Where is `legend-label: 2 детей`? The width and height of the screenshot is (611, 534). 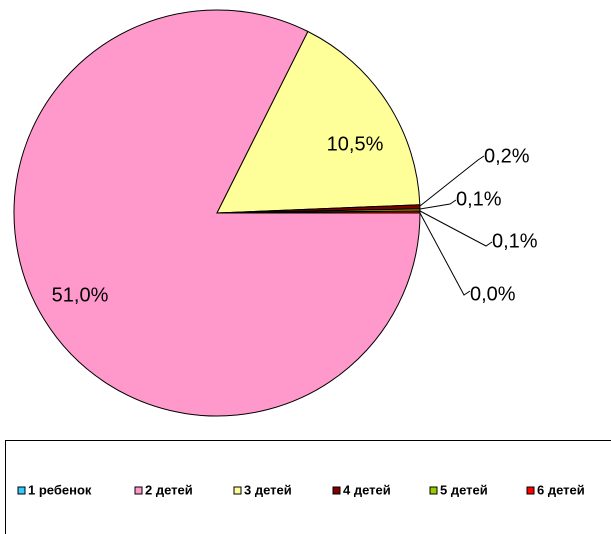
legend-label: 2 детей is located at coordinates (169, 489).